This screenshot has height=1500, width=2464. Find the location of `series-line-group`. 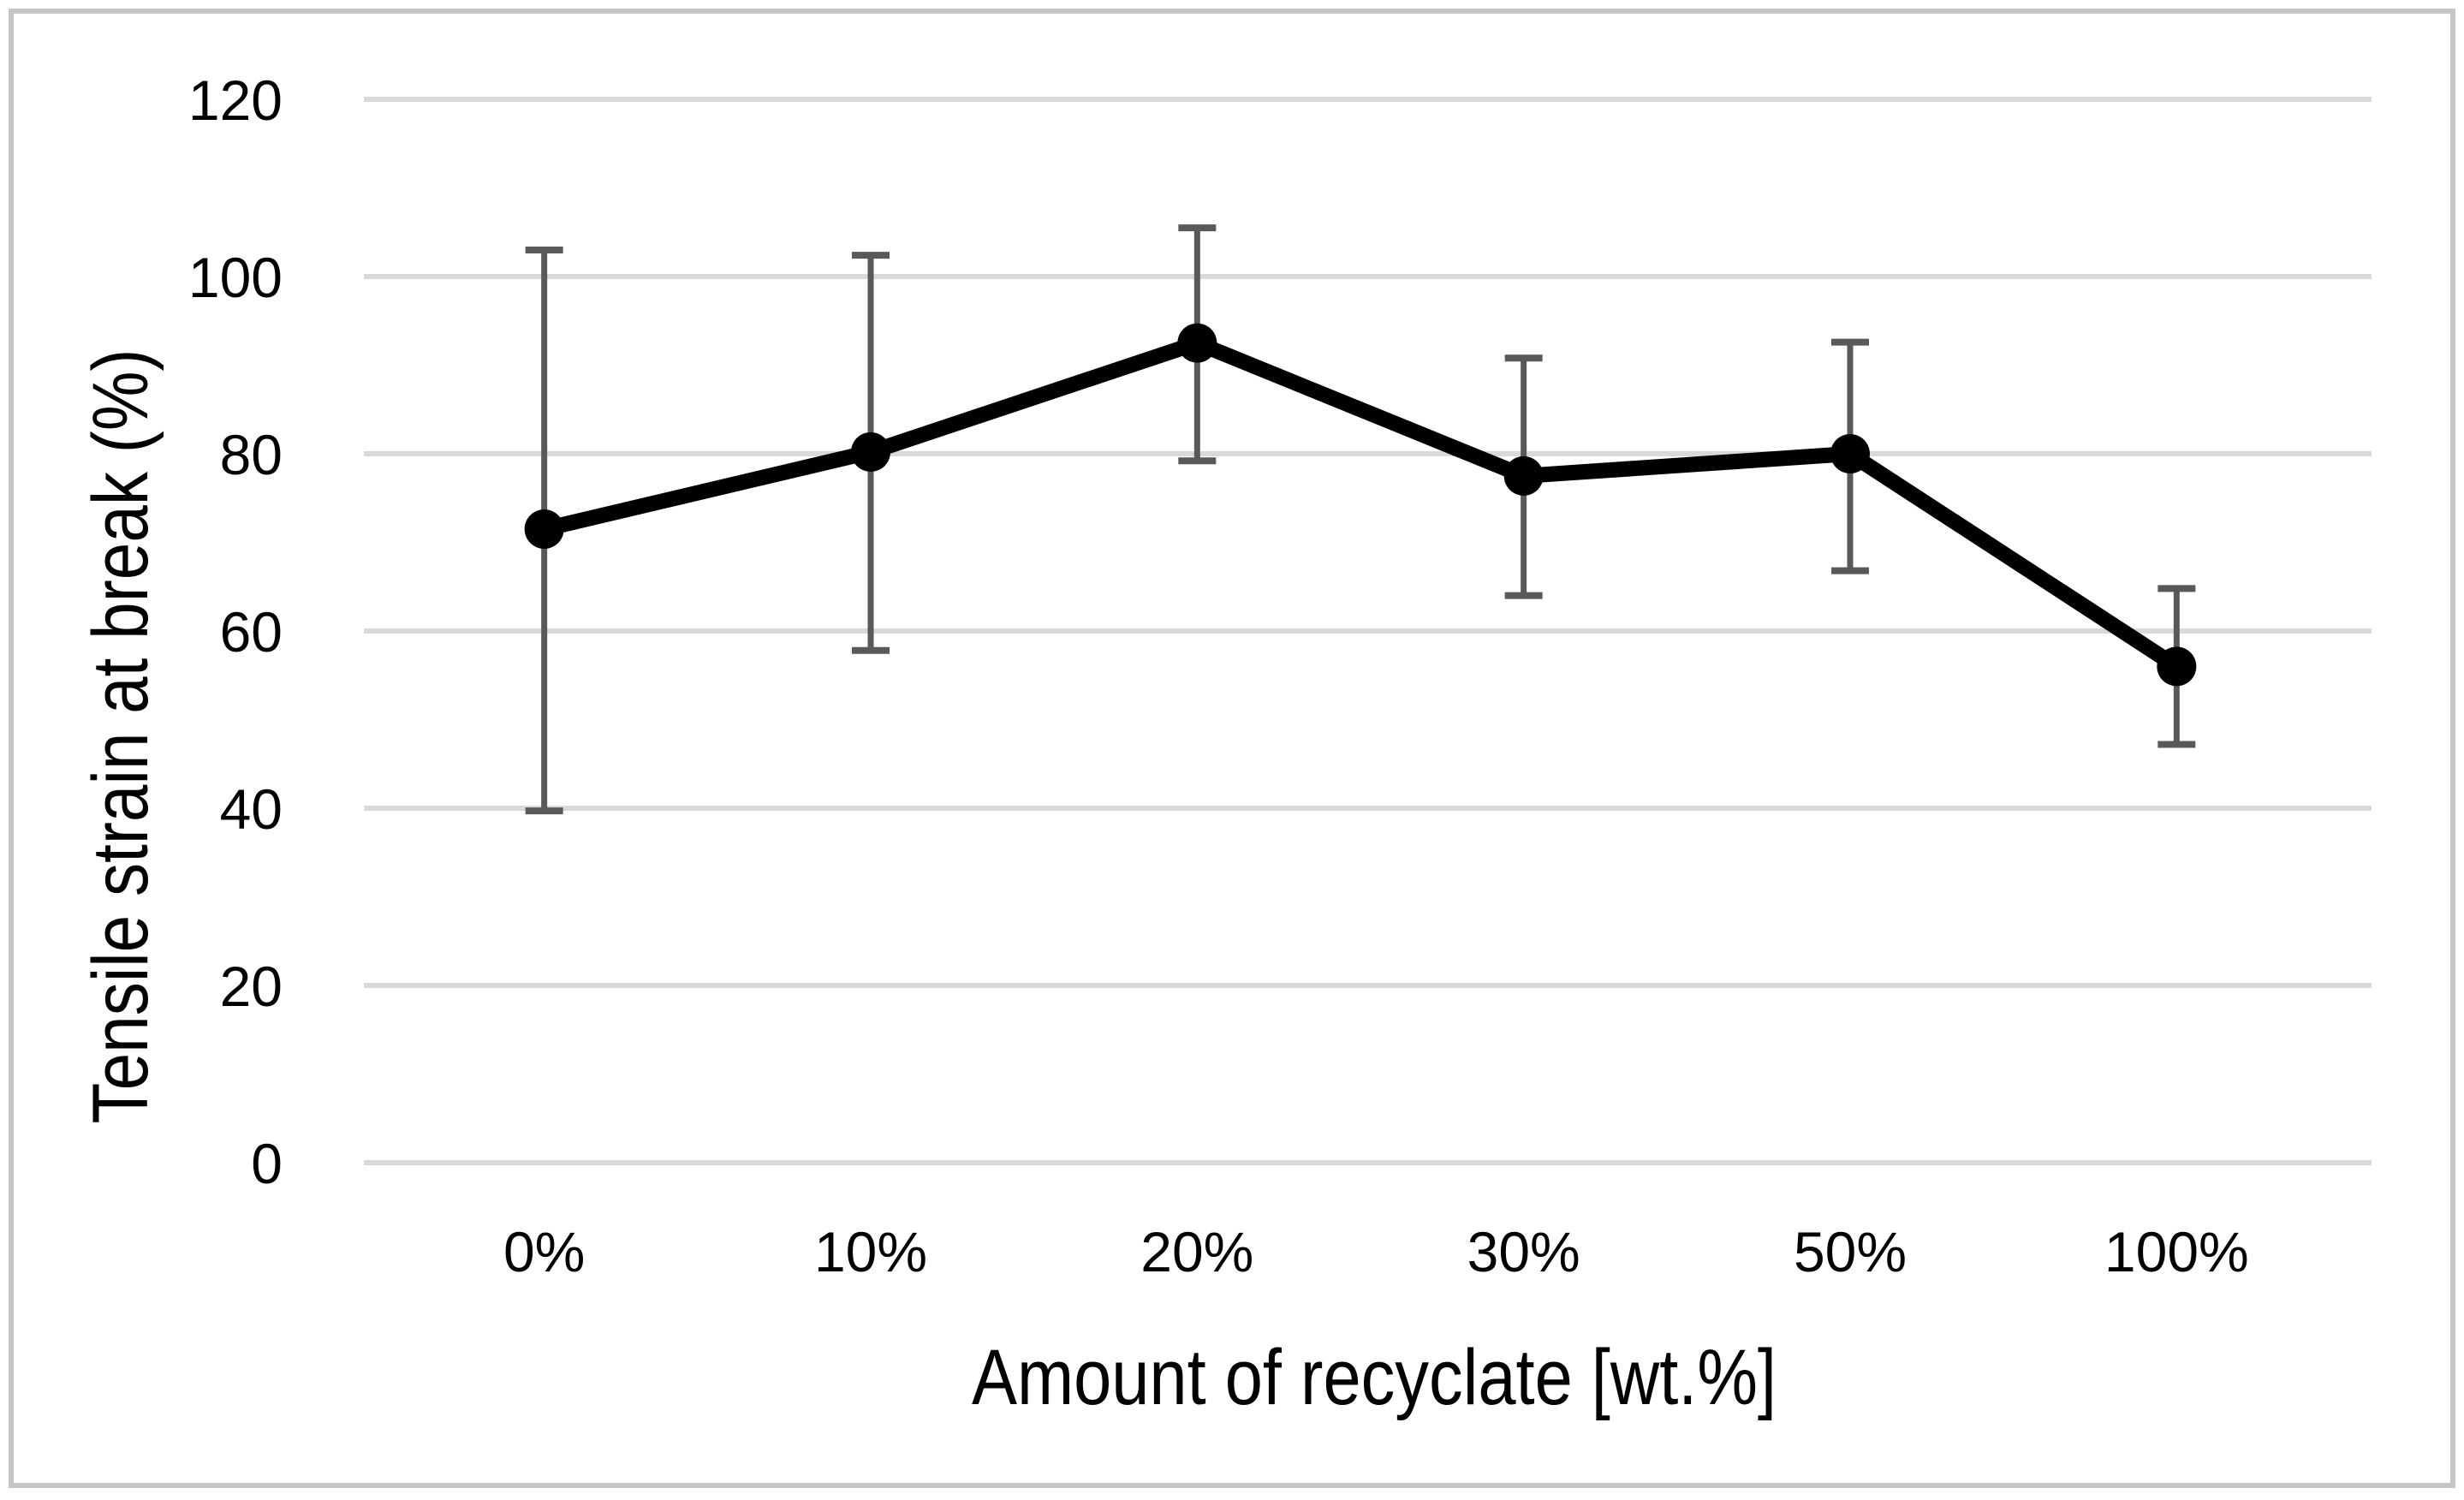

series-line-group is located at coordinates (1361, 504).